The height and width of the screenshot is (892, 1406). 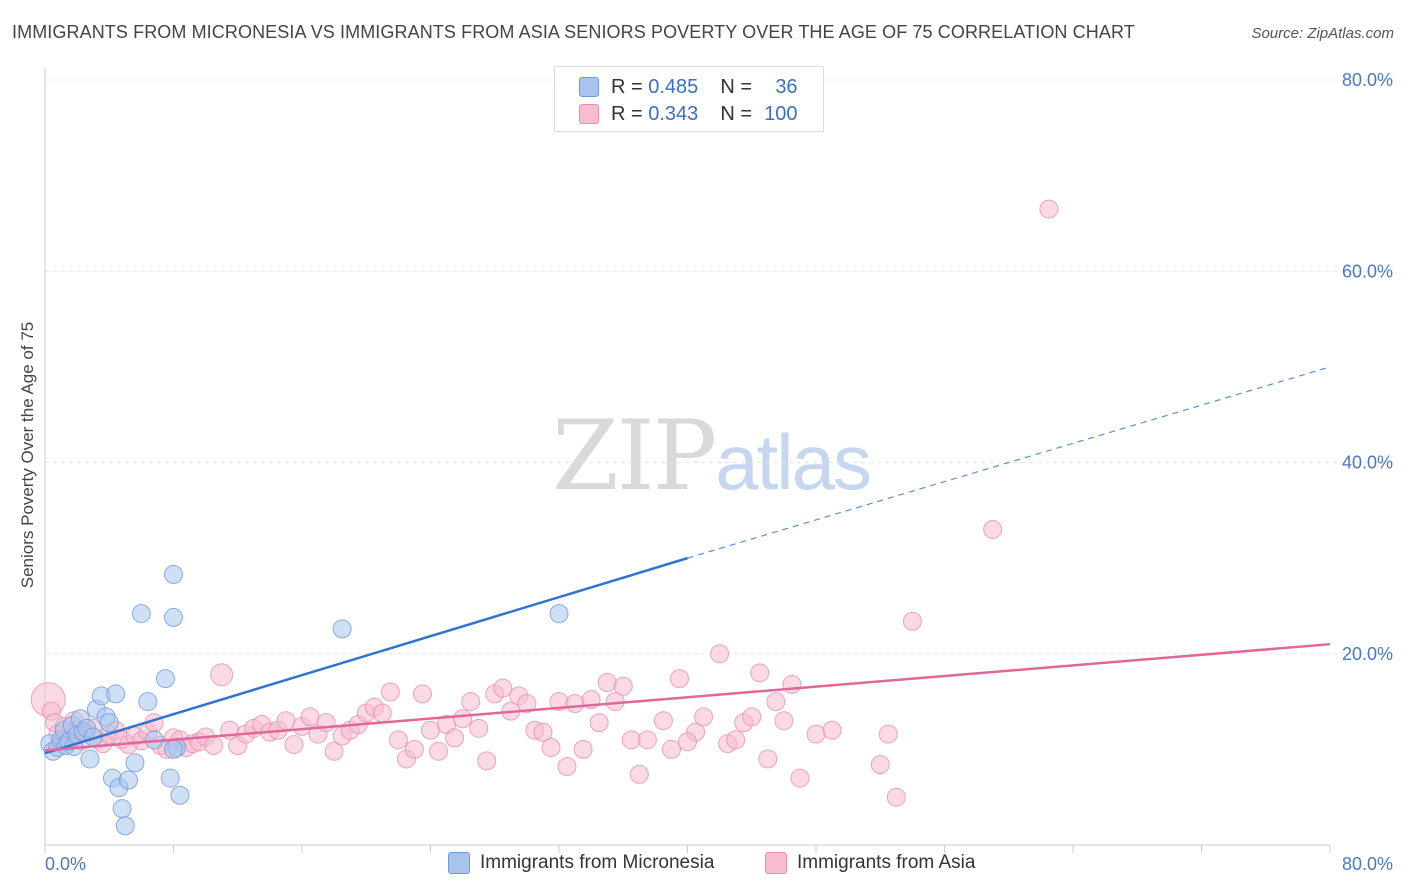 I want to click on y-tick-label: 40.0%, so click(x=1367, y=463).